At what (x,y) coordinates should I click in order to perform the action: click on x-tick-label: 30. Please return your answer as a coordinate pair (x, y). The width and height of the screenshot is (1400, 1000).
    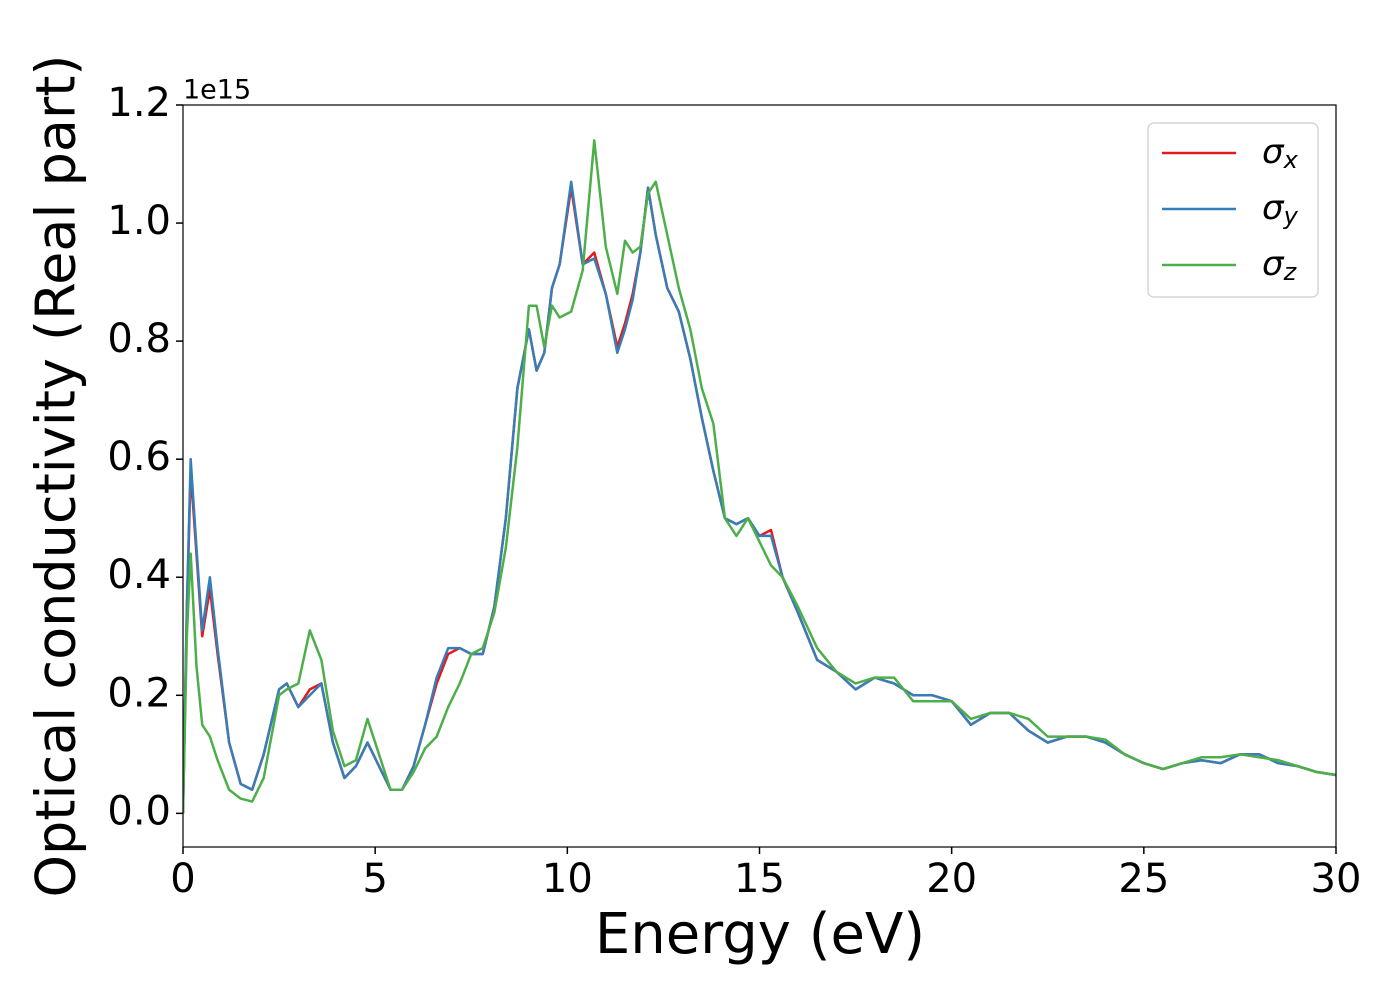
    Looking at the image, I should click on (1336, 879).